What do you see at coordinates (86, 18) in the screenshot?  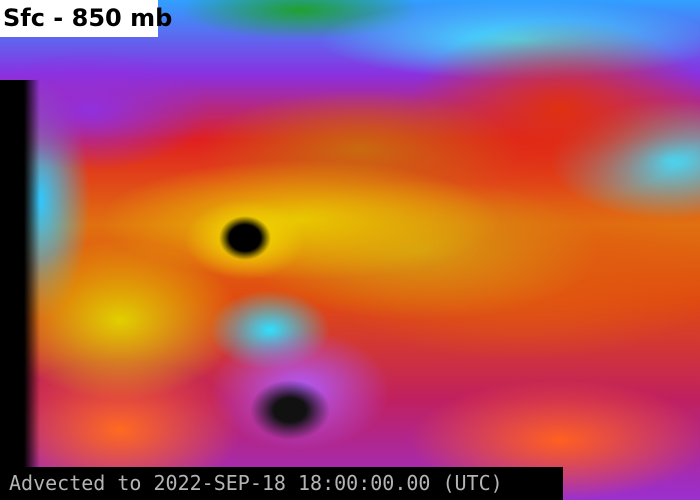 I see `layer-title: Sfc - 850 mb` at bounding box center [86, 18].